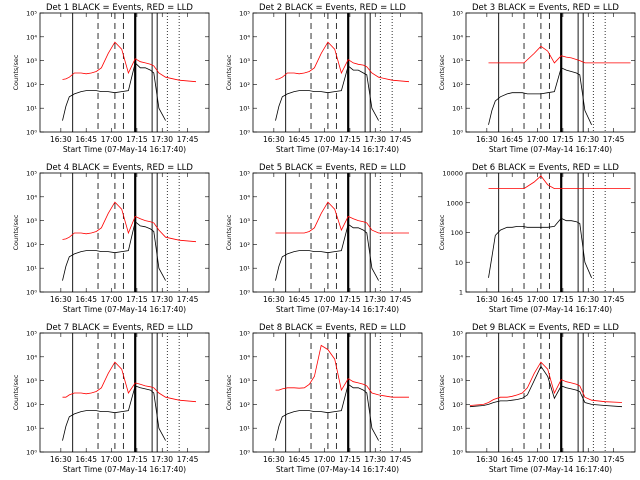 The width and height of the screenshot is (640, 480). Describe the element at coordinates (457, 233) in the screenshot. I see `y-tick-label: 100` at that location.